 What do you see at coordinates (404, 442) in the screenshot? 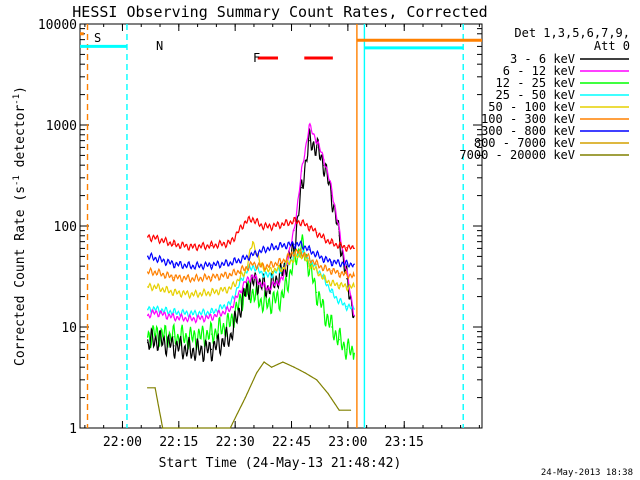
I see `x-tick-label-5: 23:15` at bounding box center [404, 442].